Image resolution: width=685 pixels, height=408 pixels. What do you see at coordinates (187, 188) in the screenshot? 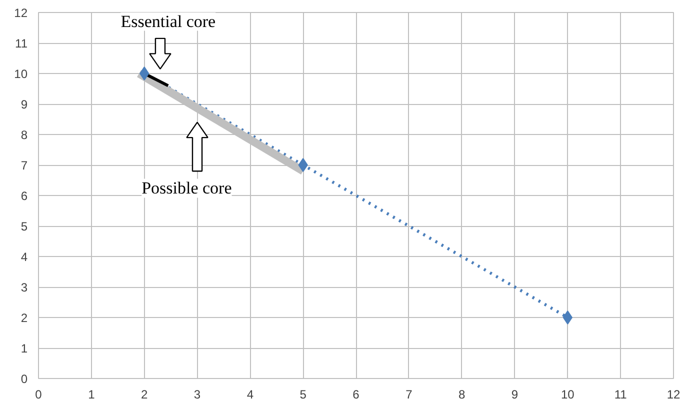
I see `annotation: Possible core` at bounding box center [187, 188].